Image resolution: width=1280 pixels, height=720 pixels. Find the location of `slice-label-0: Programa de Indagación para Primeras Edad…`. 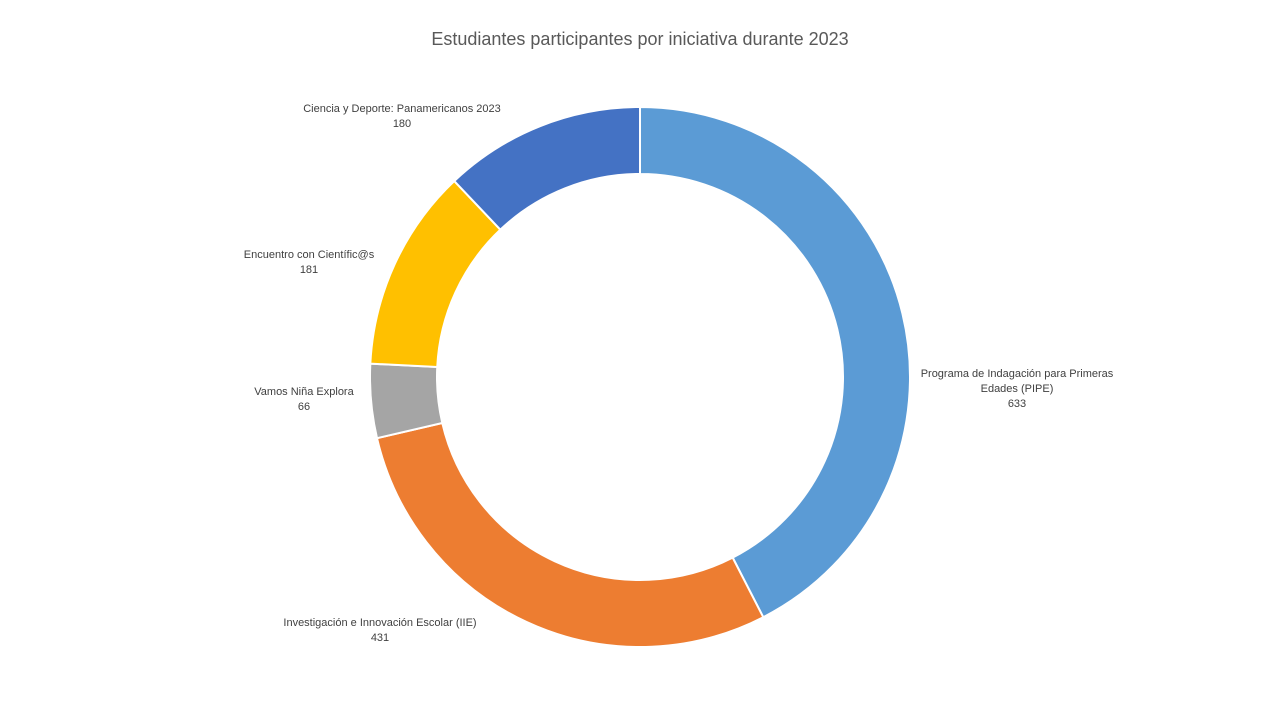

slice-label-0: Programa de Indagación para Primeras Edad… is located at coordinates (1017, 389).